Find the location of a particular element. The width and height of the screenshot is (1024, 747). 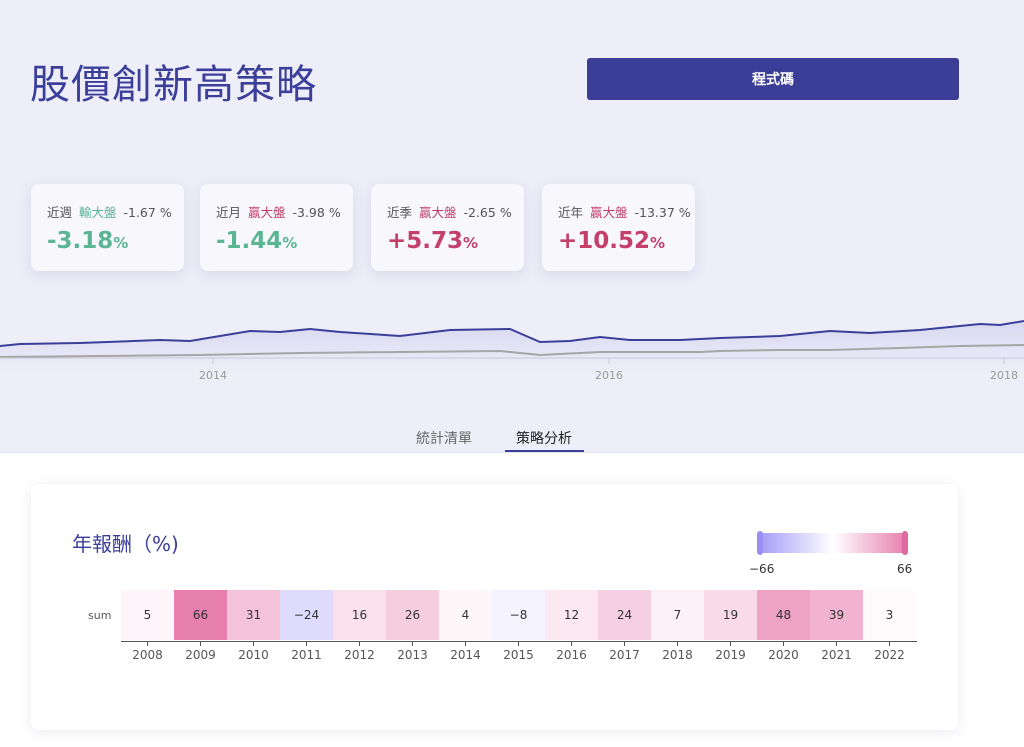

summary-card-quarter: 近季 贏大盤 -2.65 % +5.73% is located at coordinates (447, 227).